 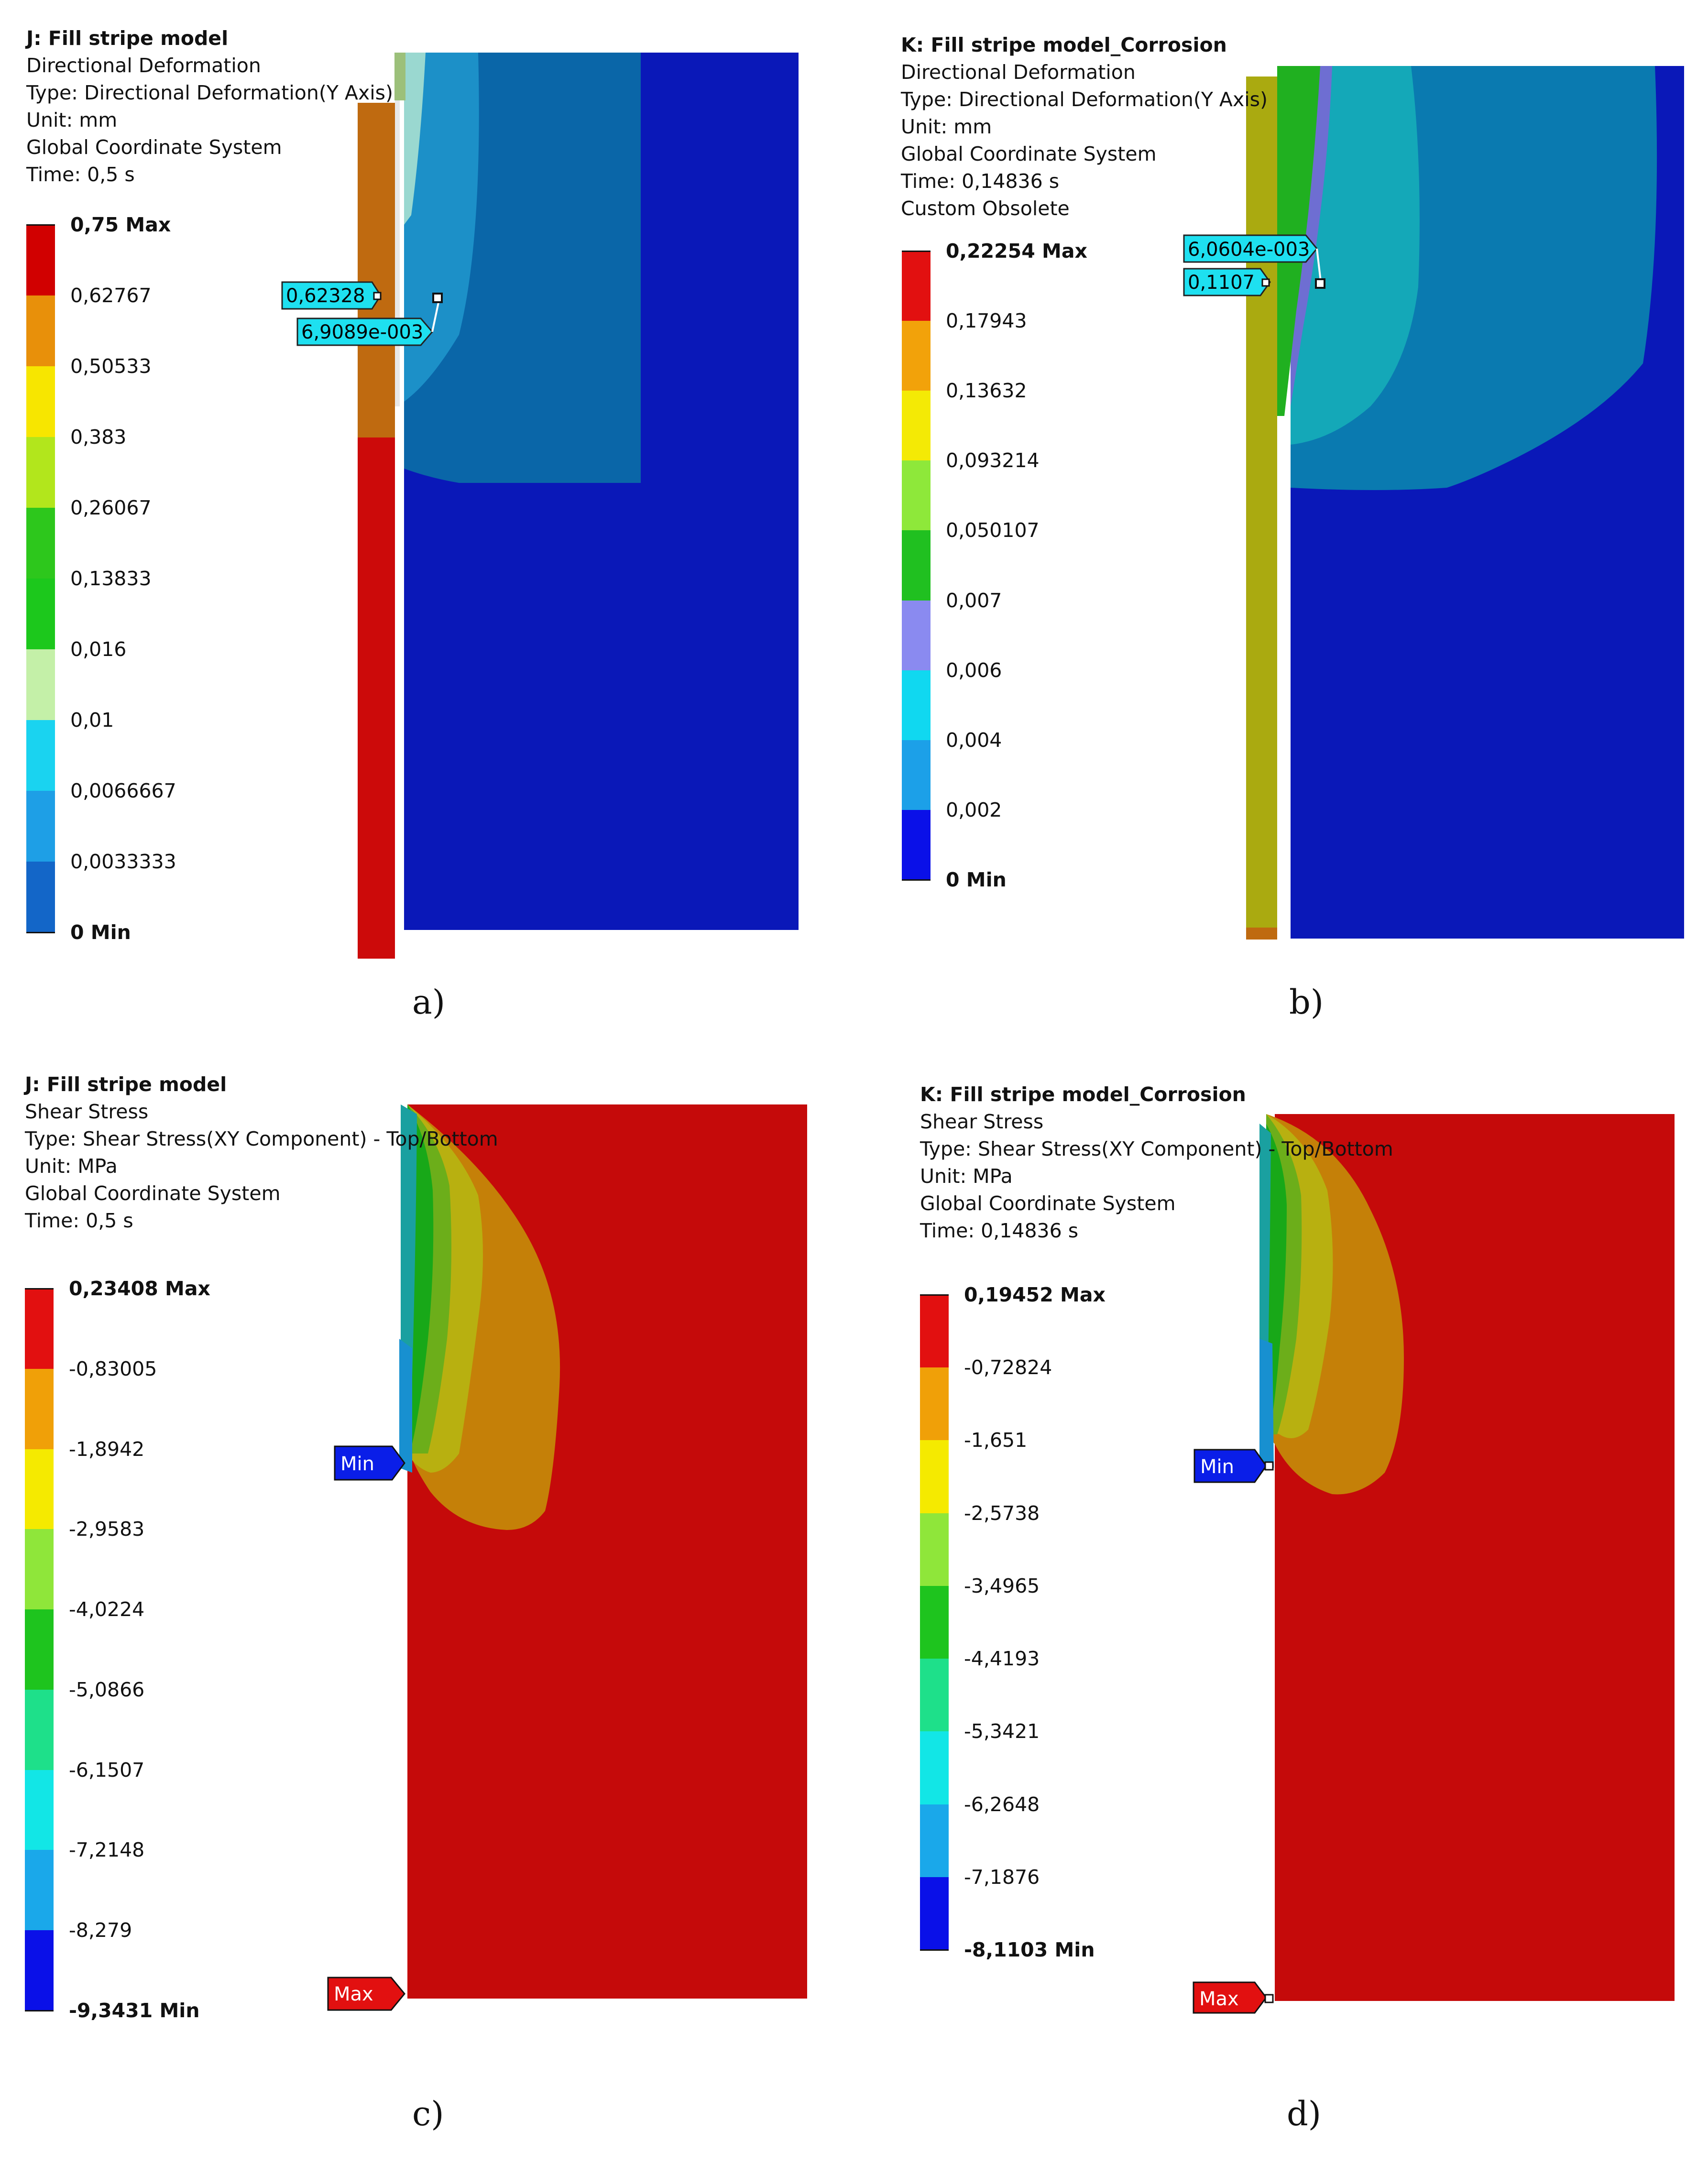 What do you see at coordinates (111, 366) in the screenshot?
I see `legend-label: 0,50533` at bounding box center [111, 366].